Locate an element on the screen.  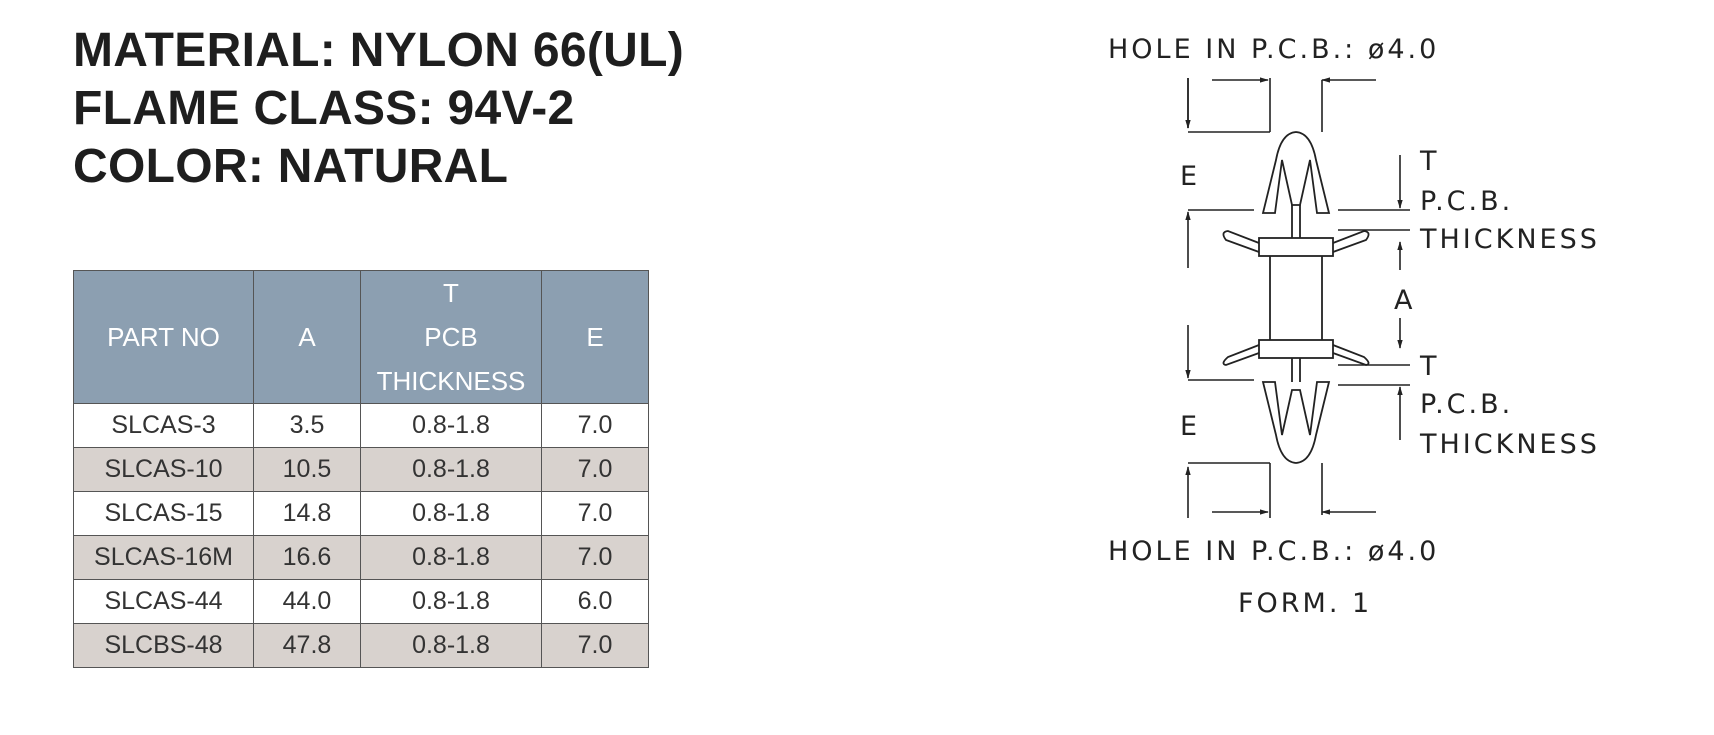
table-row: SLCAS-15 14.8 0.8-1.8 7.0 is located at coordinates (361, 513).